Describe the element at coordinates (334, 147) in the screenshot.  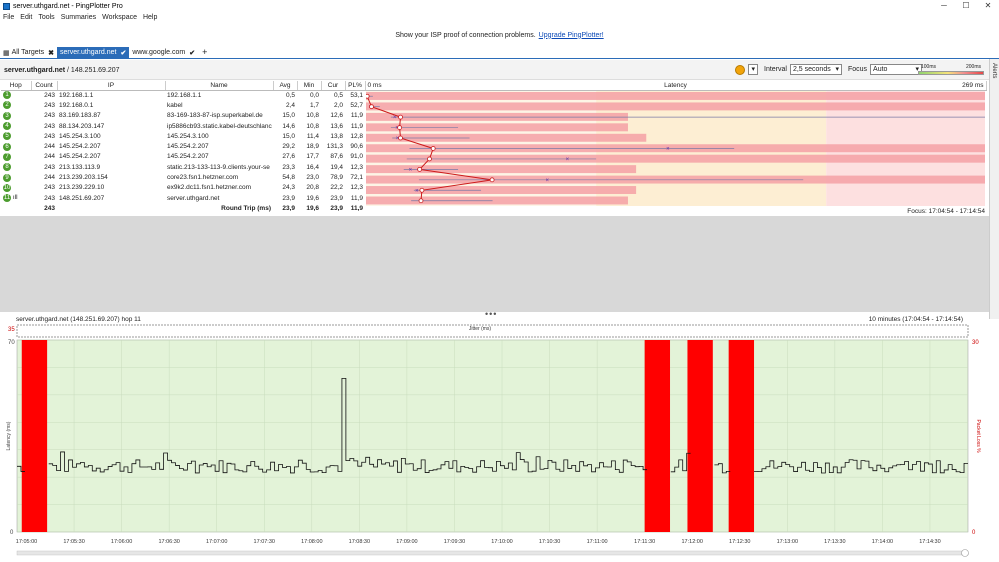
I see `cur-cell: 131,3` at that location.